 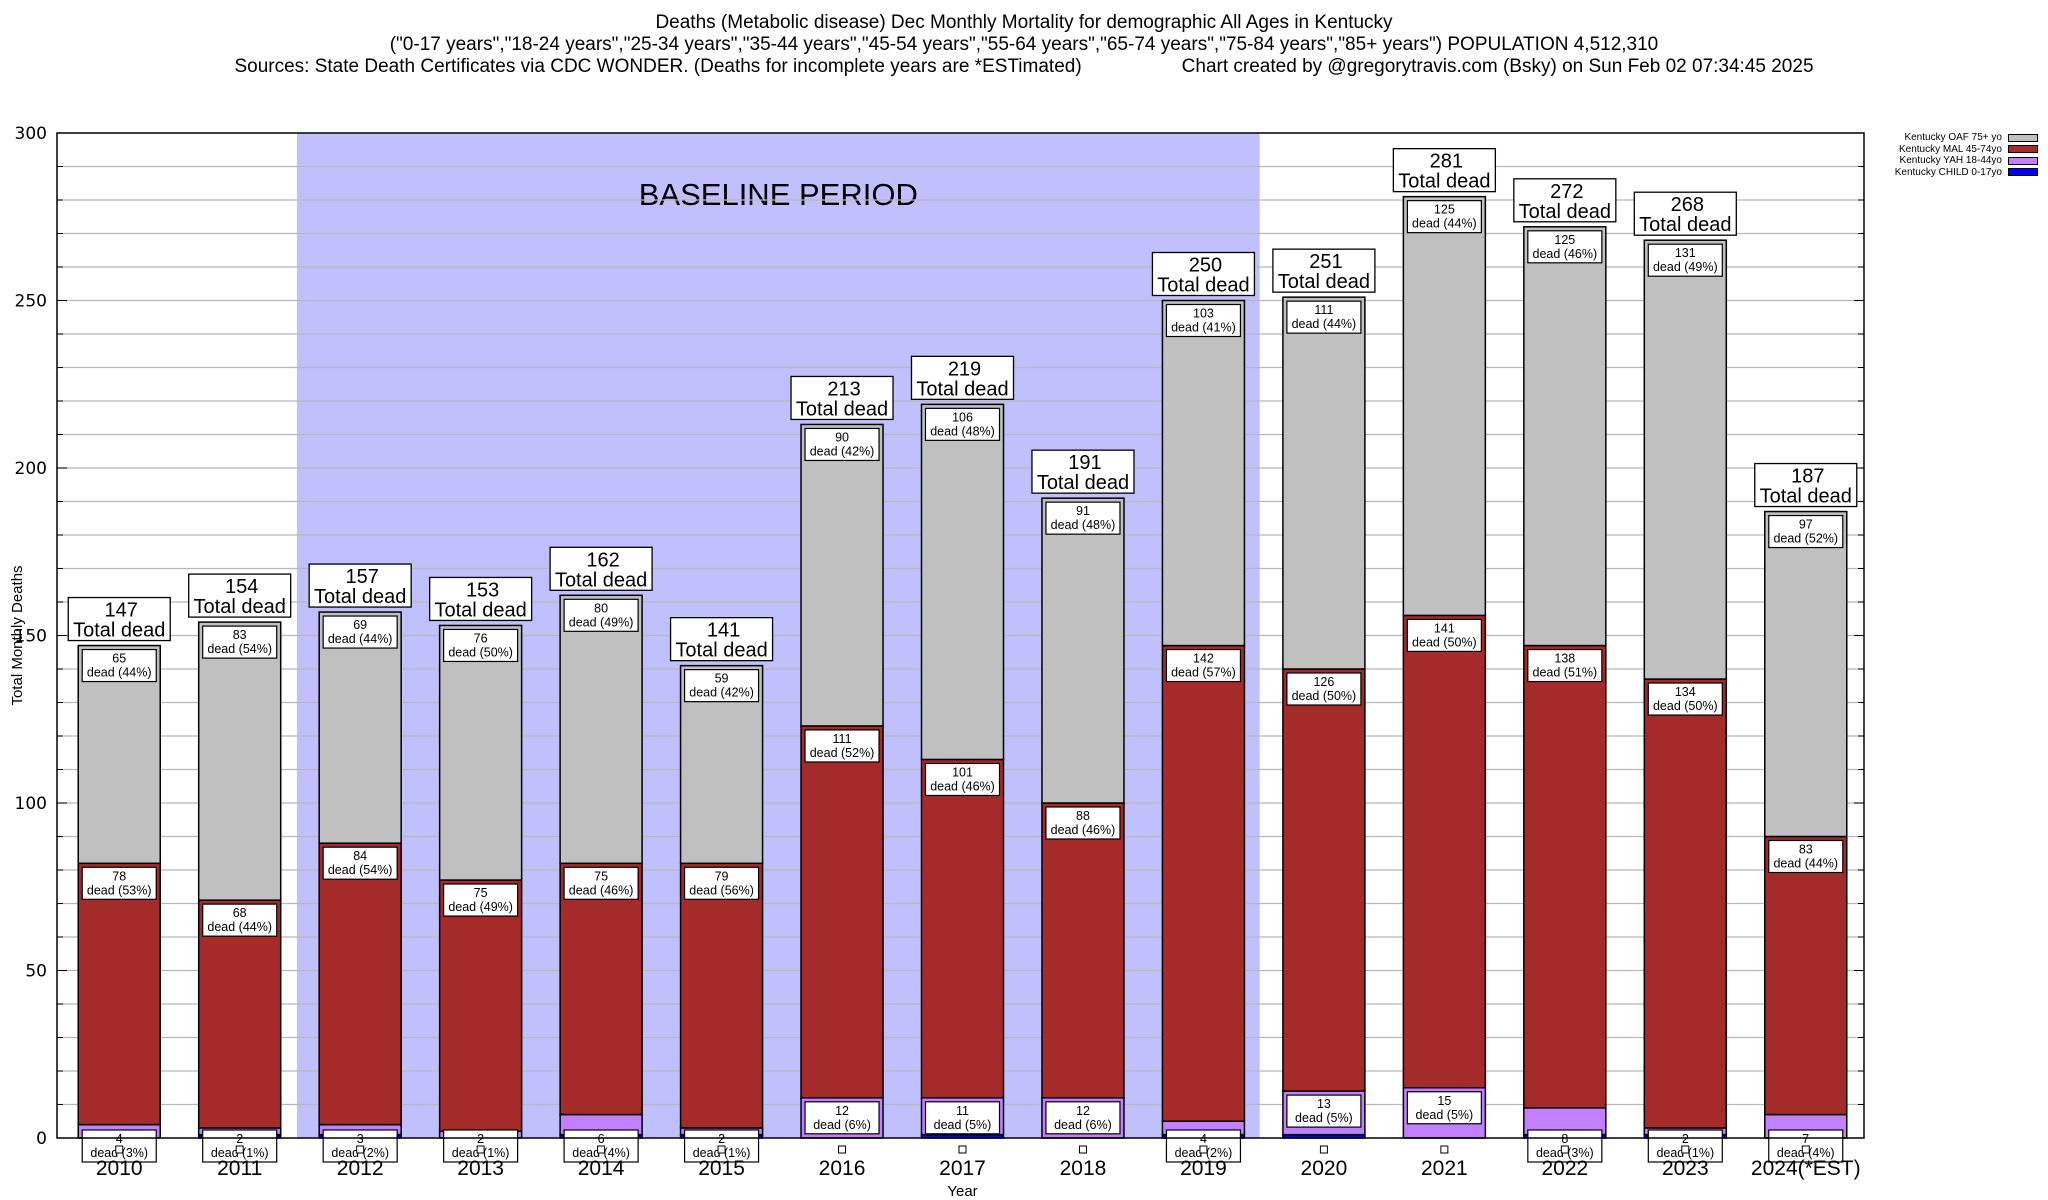 I want to click on mal-label-value: 79, so click(x=722, y=876).